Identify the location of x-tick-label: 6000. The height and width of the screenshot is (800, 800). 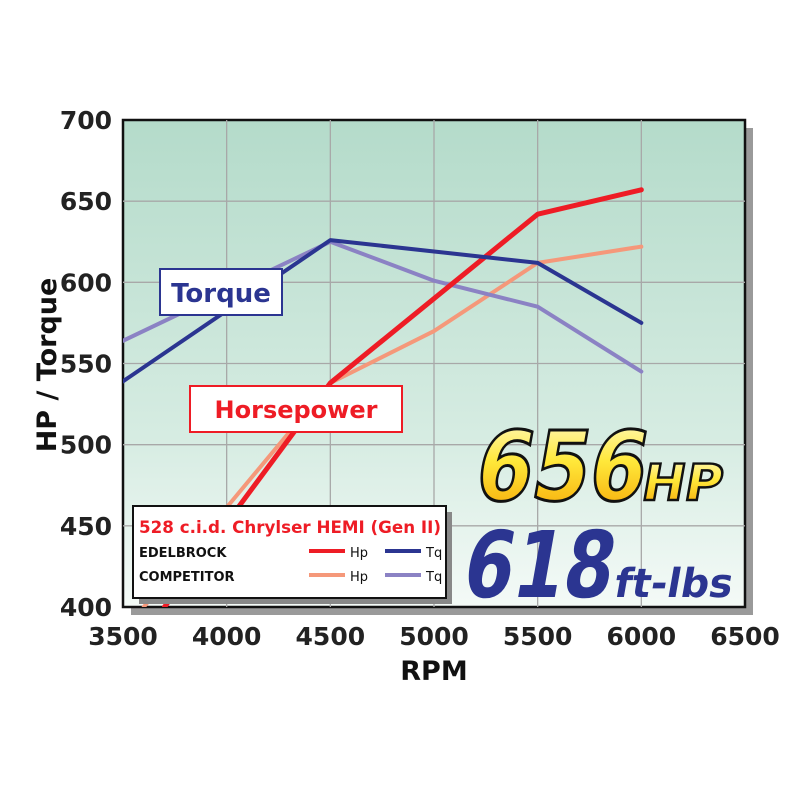
(642, 636).